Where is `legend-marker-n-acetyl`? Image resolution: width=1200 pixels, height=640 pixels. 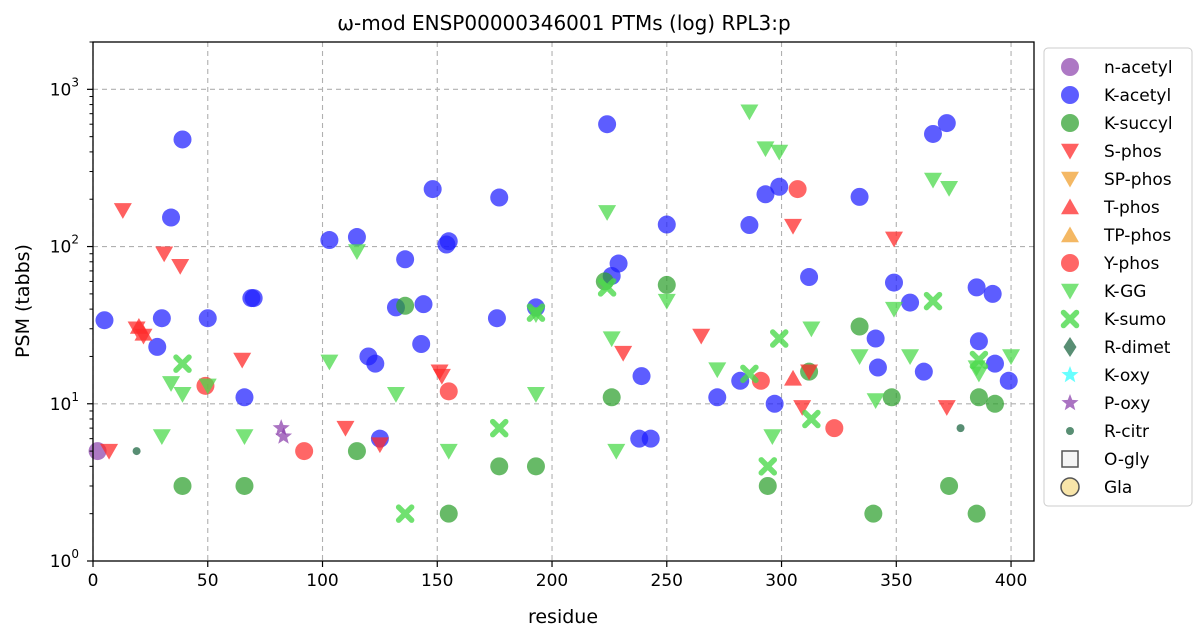 legend-marker-n-acetyl is located at coordinates (1070, 67).